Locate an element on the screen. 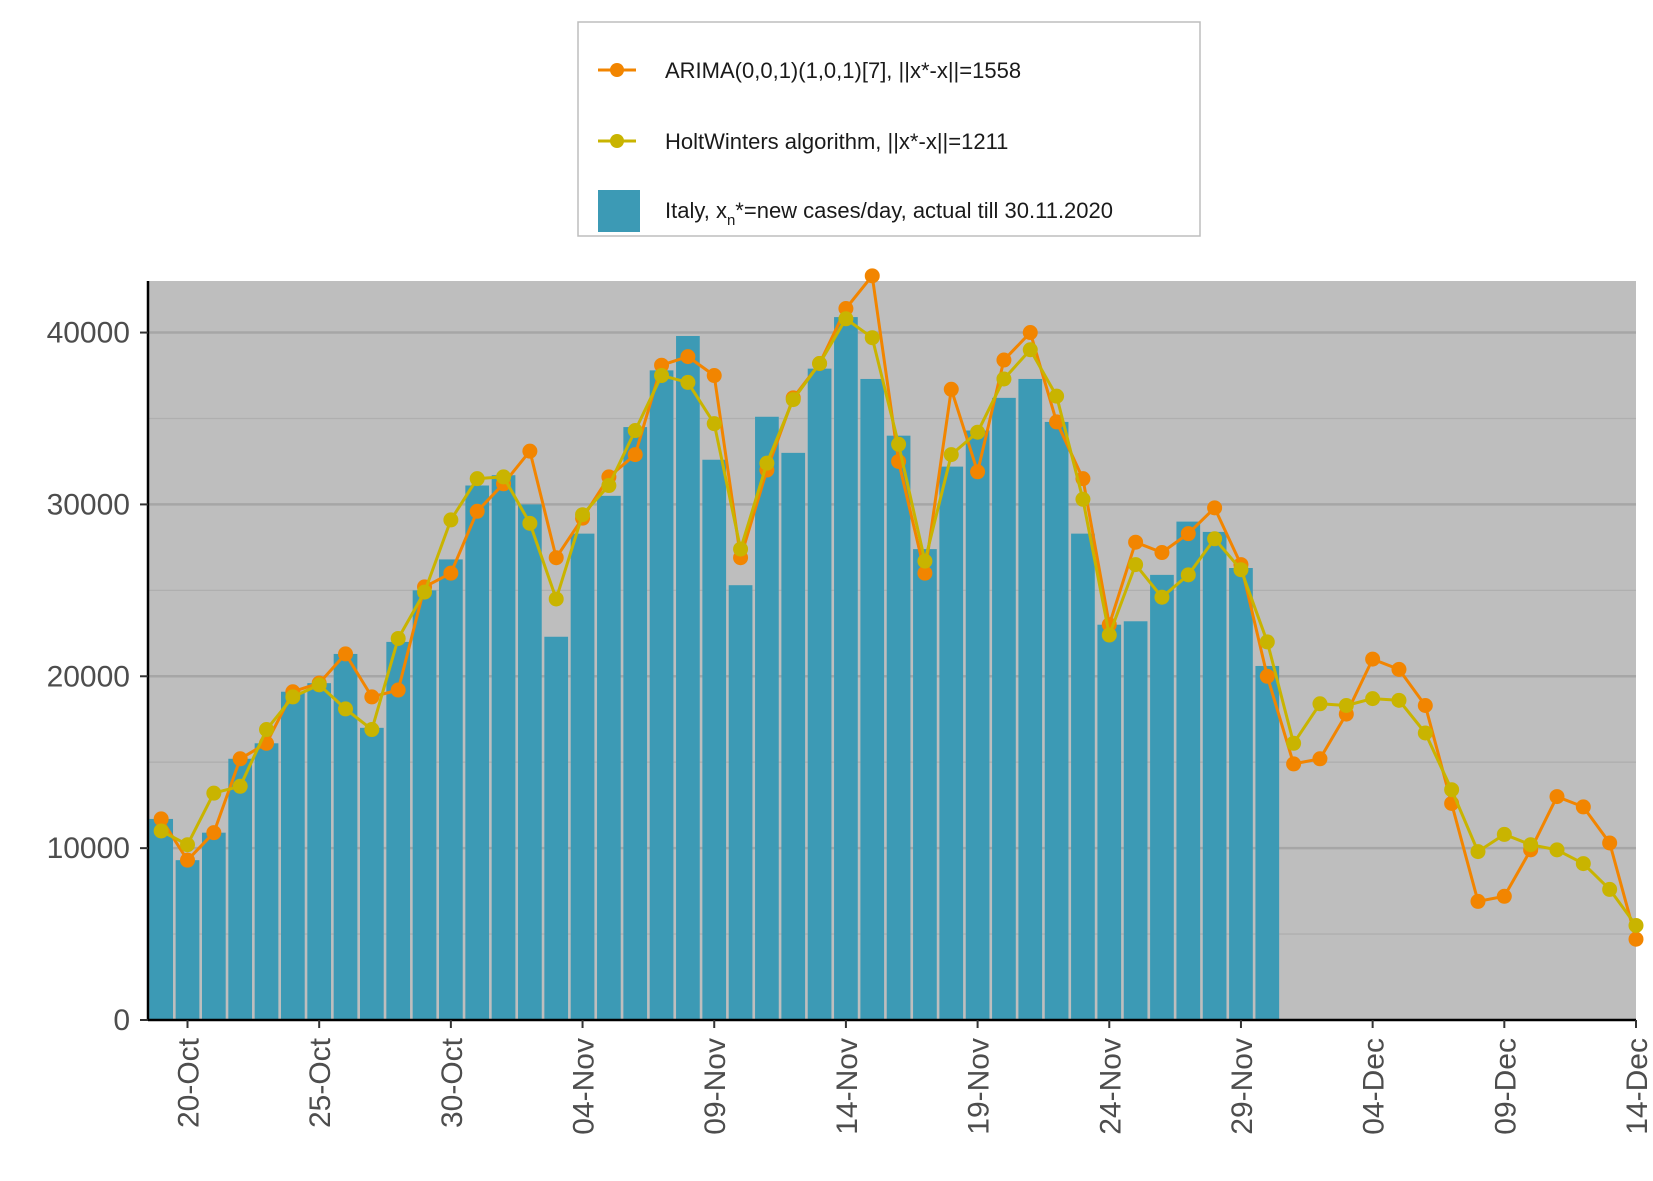 This screenshot has height=1181, width=1653. legend-box is located at coordinates (889, 129).